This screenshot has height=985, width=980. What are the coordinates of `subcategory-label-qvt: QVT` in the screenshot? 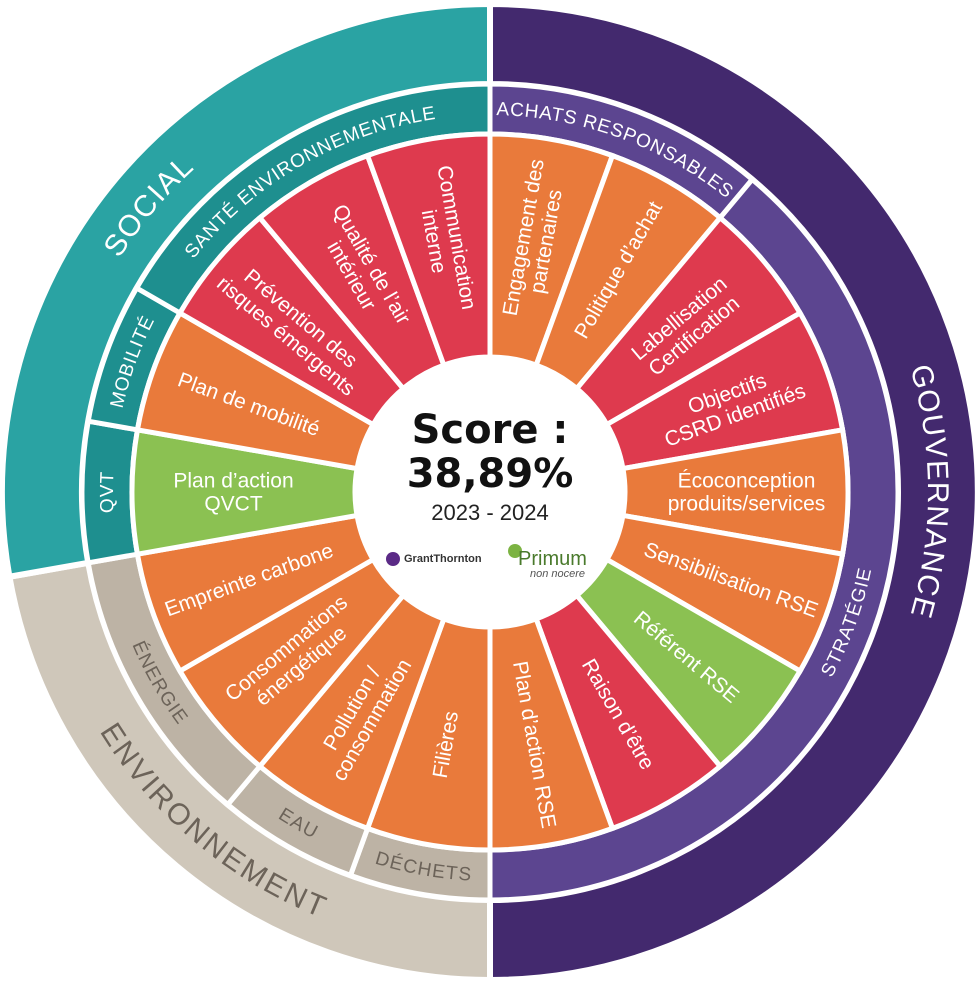 It's located at (107, 492).